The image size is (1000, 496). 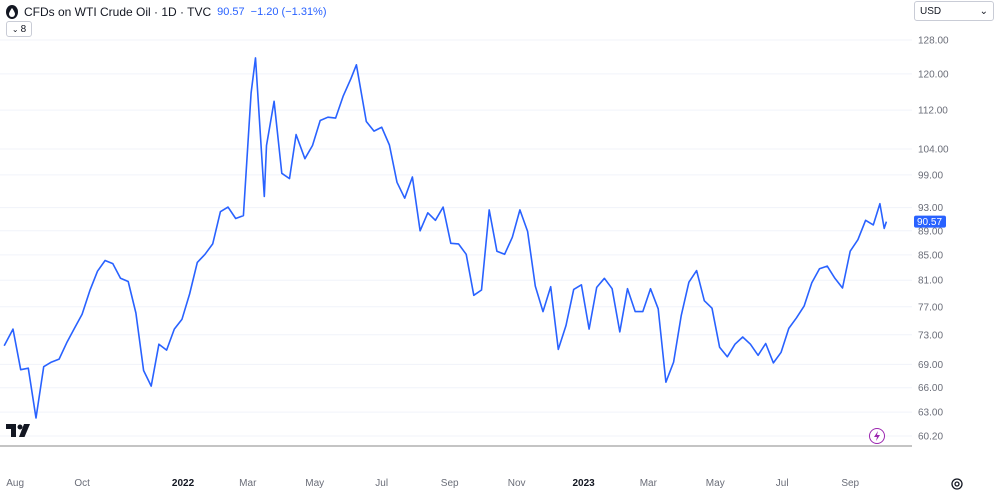 What do you see at coordinates (930, 175) in the screenshot?
I see `y-tick-label: 99.00` at bounding box center [930, 175].